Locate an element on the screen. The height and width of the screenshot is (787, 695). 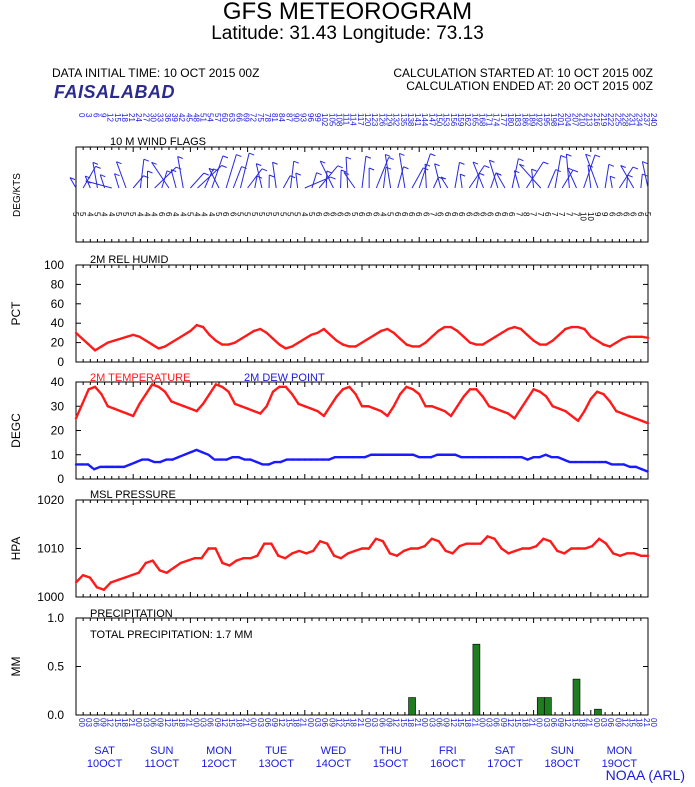
bottom-hour-label: 03 is located at coordinates (145, 722).